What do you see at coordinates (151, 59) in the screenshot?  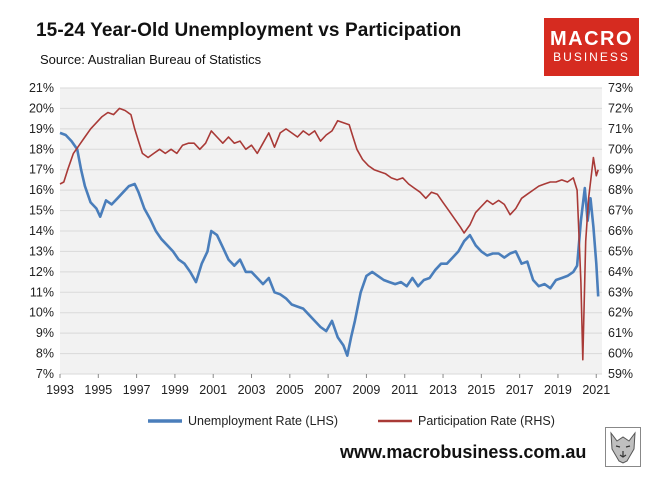 I see `chart-subtitle: Source: Australian Bureau of Statistics` at bounding box center [151, 59].